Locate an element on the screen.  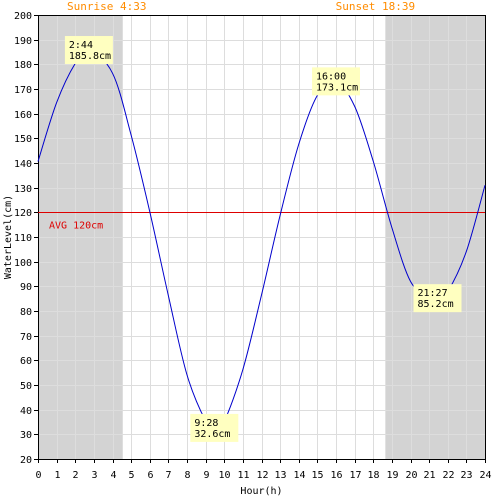
y-tick-label: 120 is located at coordinates (23, 213).